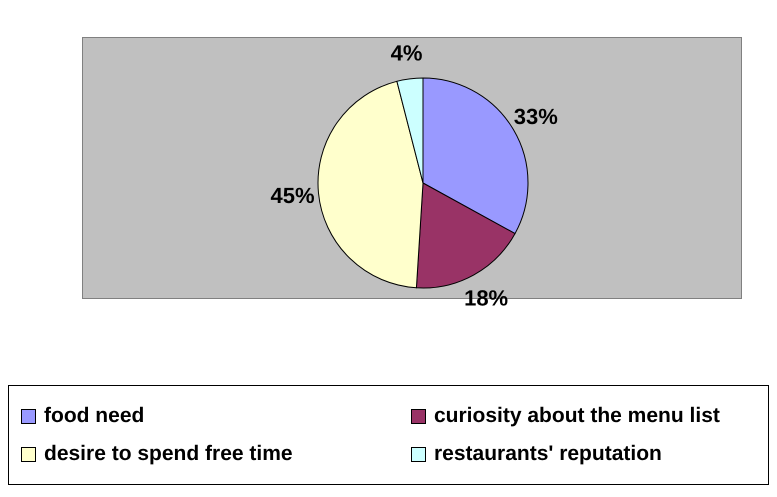 Image resolution: width=777 pixels, height=497 pixels. I want to click on data-label: 4%, so click(406, 53).